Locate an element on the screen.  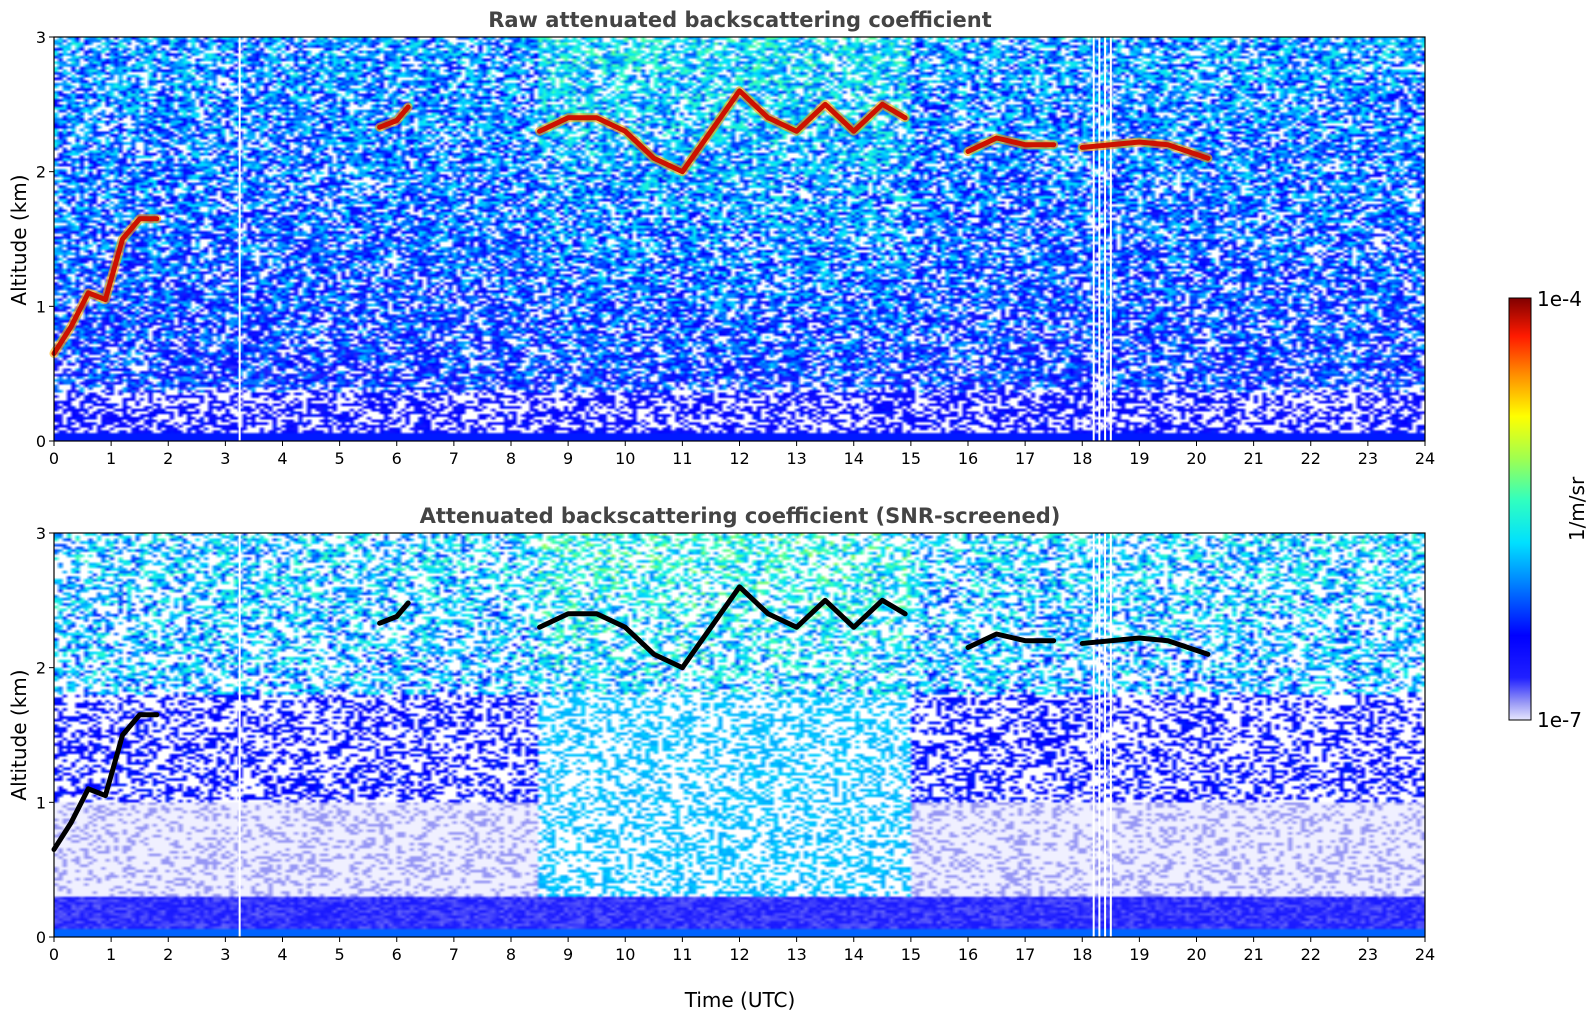
colorbar-min-label: 1e-7 is located at coordinates (1559, 720).